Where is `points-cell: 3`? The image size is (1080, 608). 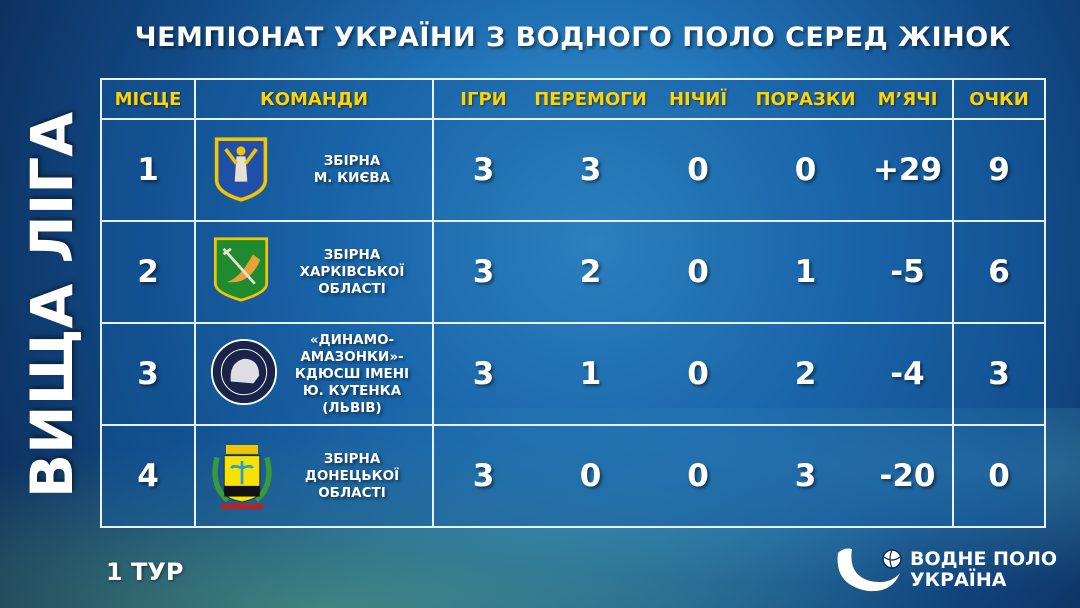
points-cell: 3 is located at coordinates (998, 374).